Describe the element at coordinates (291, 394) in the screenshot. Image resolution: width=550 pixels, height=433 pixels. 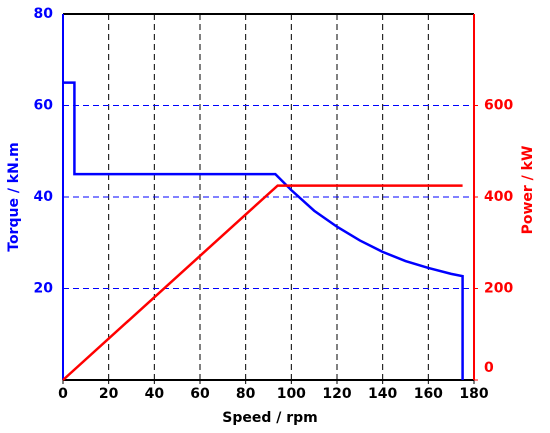
I see `x-tick-label: 100` at that location.